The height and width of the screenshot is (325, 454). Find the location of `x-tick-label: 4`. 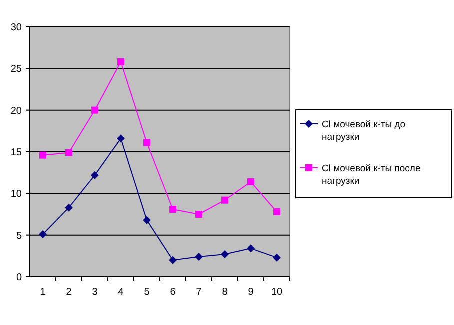

x-tick-label: 4 is located at coordinates (121, 292).